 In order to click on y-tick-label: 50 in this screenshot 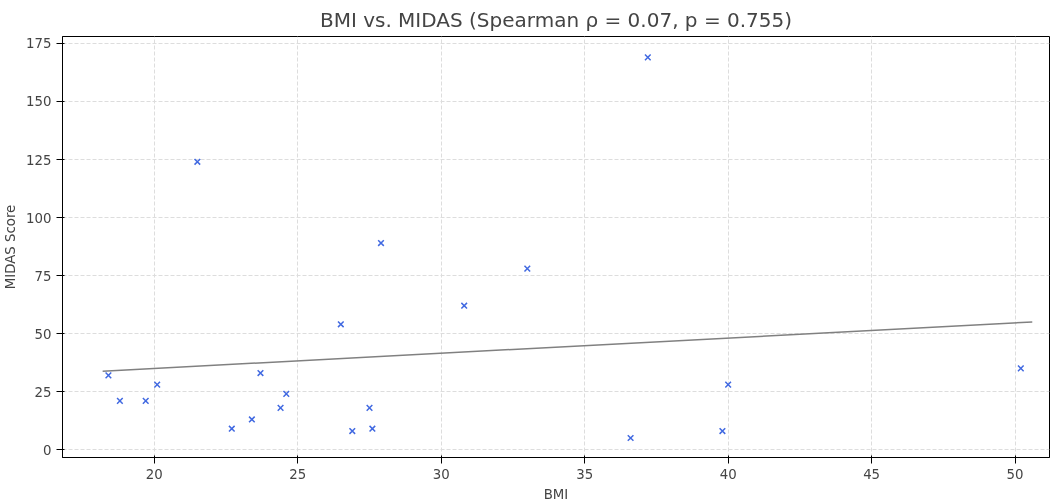, I will do `click(43, 334)`.